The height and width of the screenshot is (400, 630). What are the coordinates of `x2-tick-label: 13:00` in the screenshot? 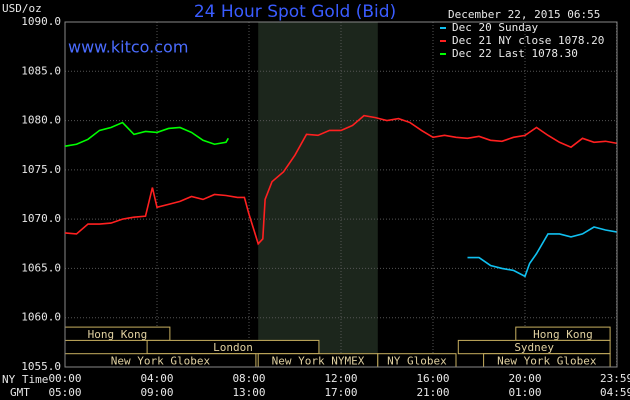 It's located at (248, 392).